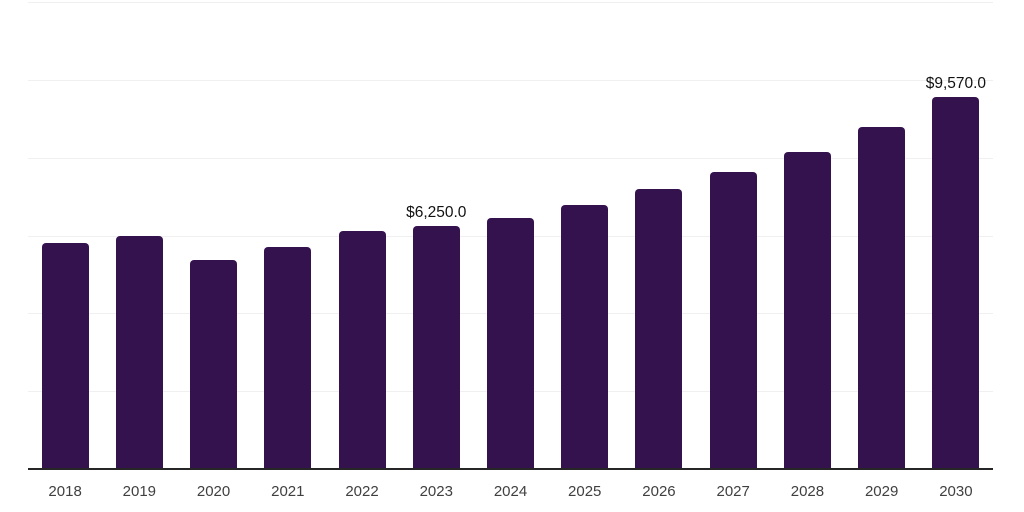 The height and width of the screenshot is (512, 1024). What do you see at coordinates (436, 347) in the screenshot?
I see `bar-2023` at bounding box center [436, 347].